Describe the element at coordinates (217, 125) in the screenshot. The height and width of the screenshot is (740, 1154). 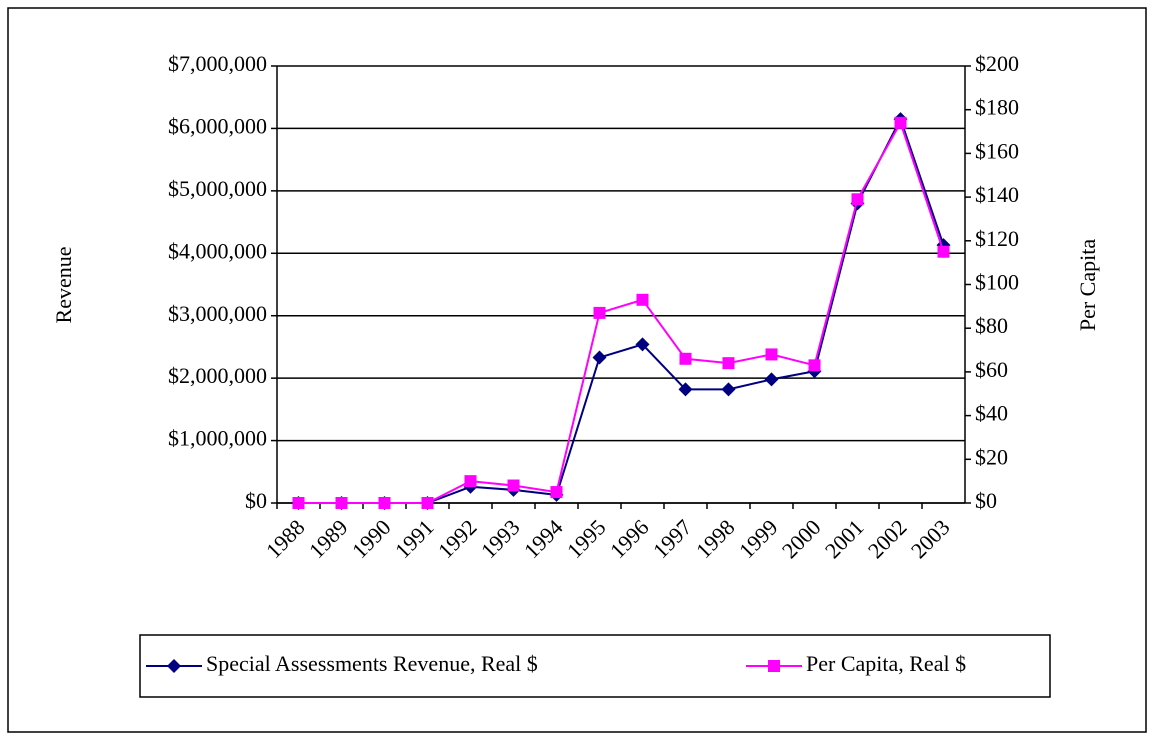
I see `y-tick-label: $6,000,000` at that location.